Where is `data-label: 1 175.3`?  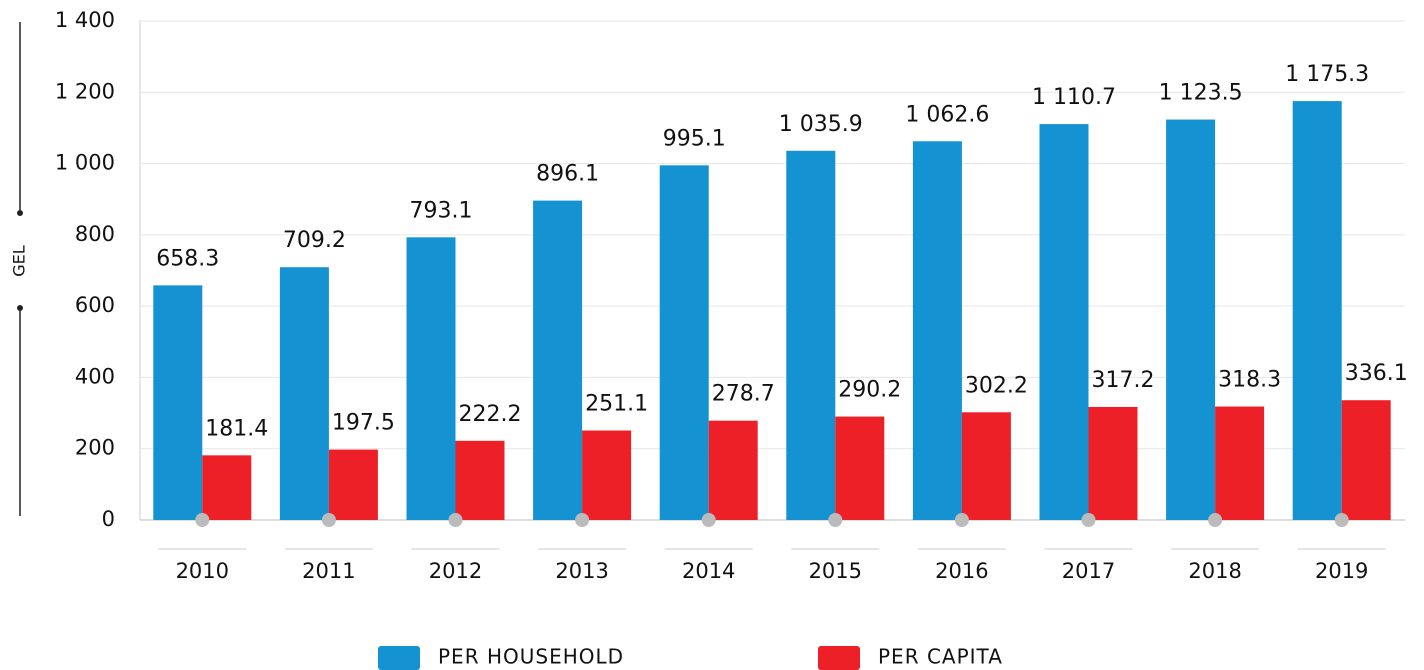
data-label: 1 175.3 is located at coordinates (1327, 74).